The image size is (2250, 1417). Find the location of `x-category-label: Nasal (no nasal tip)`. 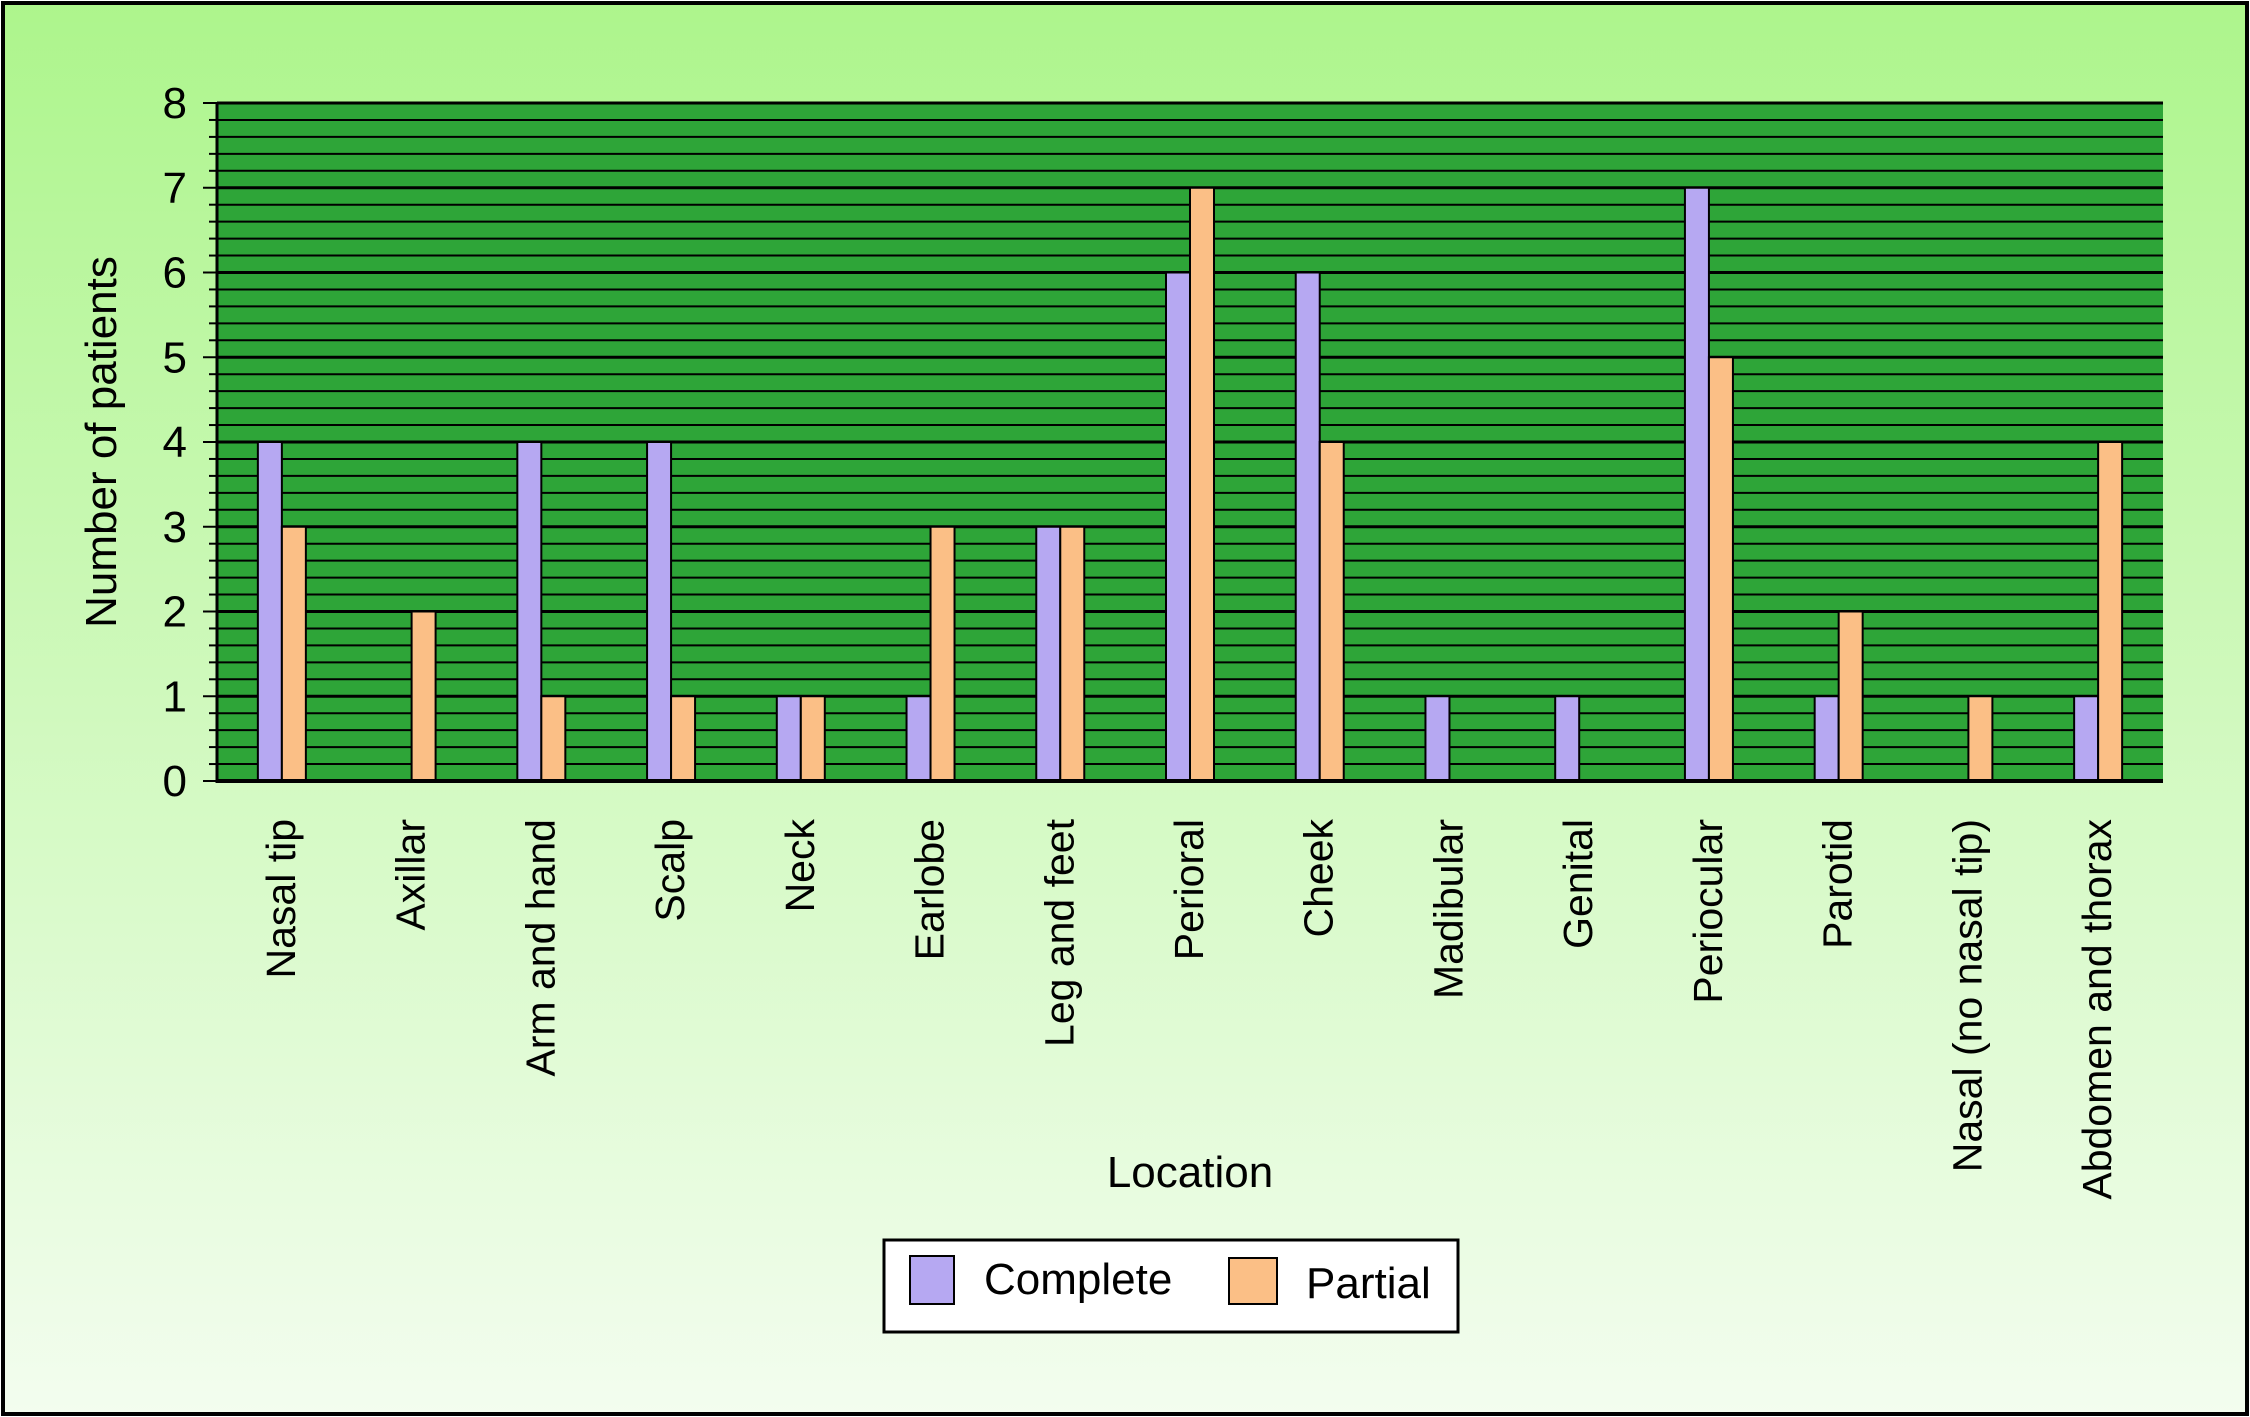

x-category-label: Nasal (no nasal tip) is located at coordinates (1967, 995).